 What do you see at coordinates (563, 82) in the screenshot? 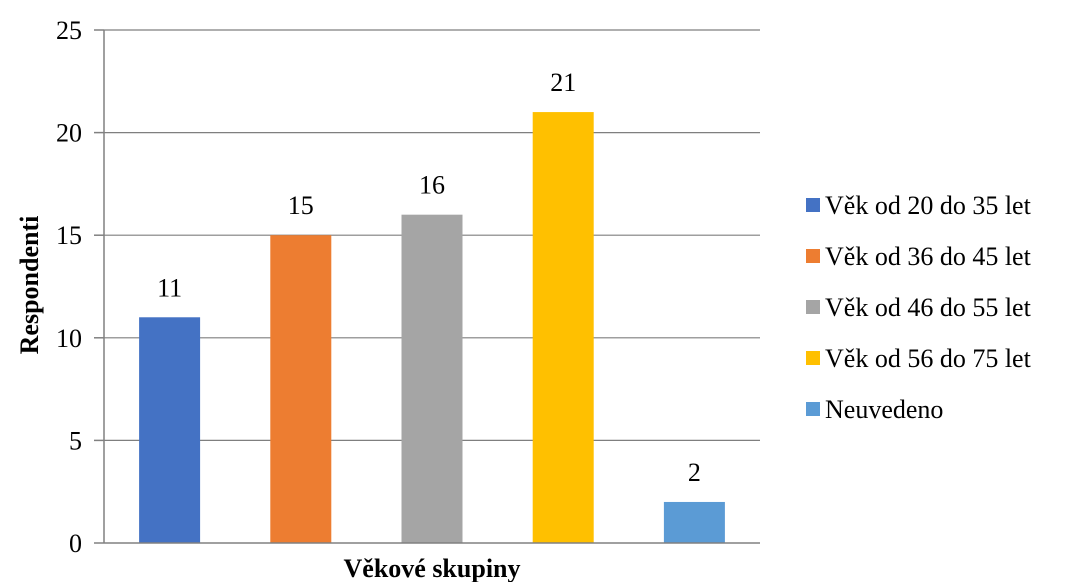
I see `data-label: 21` at bounding box center [563, 82].